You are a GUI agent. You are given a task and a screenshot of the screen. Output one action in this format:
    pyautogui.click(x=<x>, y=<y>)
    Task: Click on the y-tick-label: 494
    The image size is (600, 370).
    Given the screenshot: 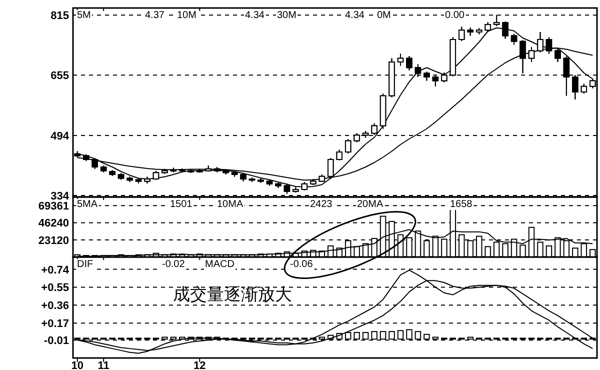 What is the action you would take?
    pyautogui.click(x=60, y=136)
    